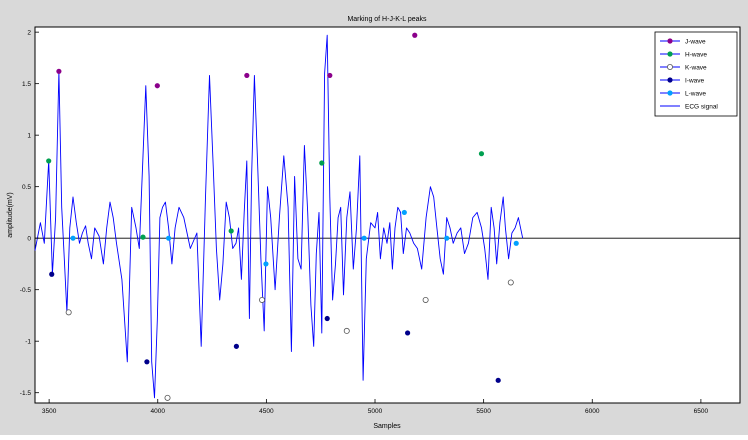 This screenshot has height=440, width=748. What do you see at coordinates (701, 107) in the screenshot?
I see `legend-label-ecg-signal: ECG signal` at bounding box center [701, 107].